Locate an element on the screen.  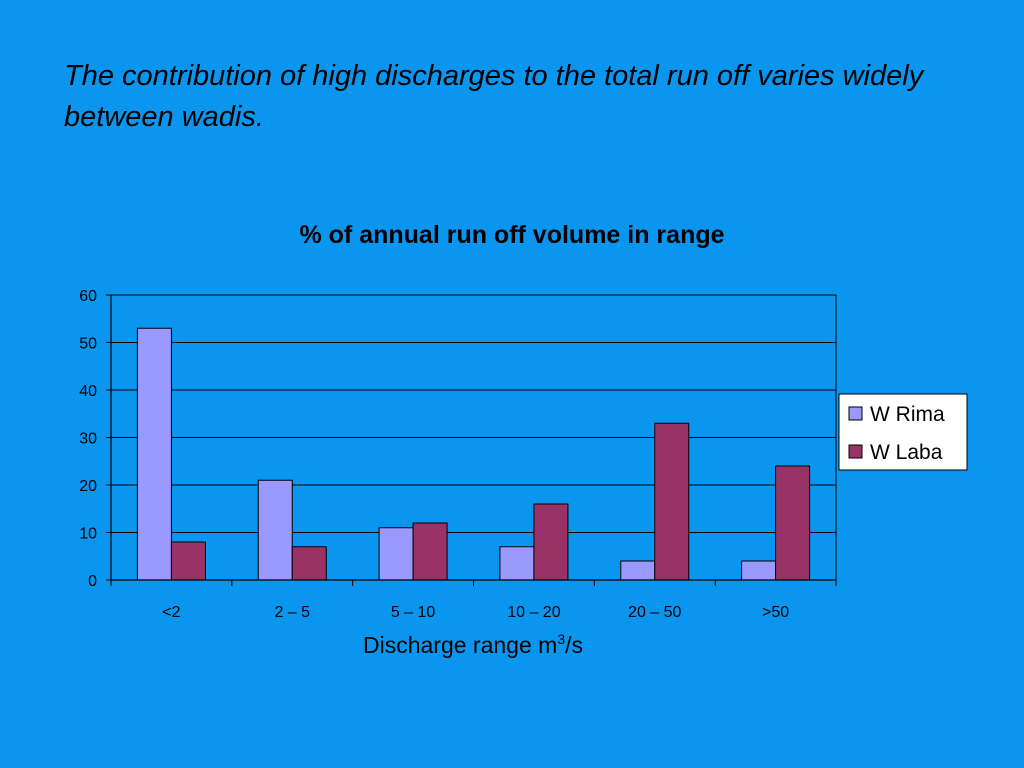
x-axis-label-suffix: /s is located at coordinates (574, 645).